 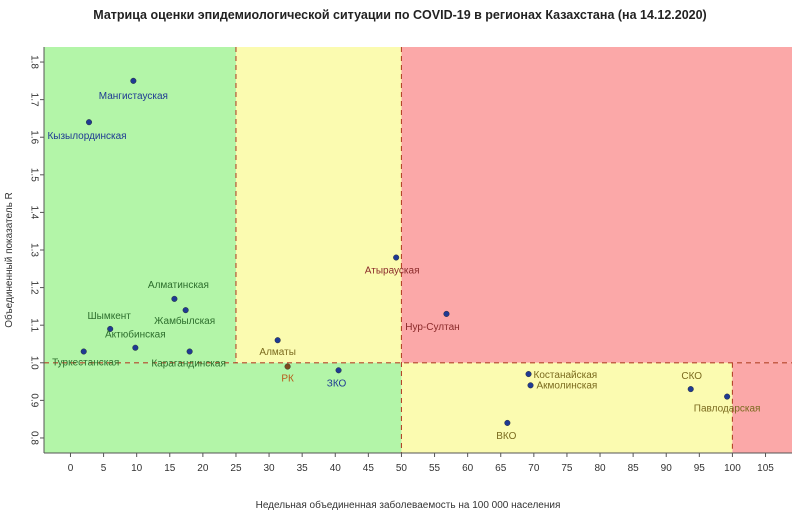 What do you see at coordinates (567, 385) in the screenshot?
I see `point-label: Акмолинская` at bounding box center [567, 385].